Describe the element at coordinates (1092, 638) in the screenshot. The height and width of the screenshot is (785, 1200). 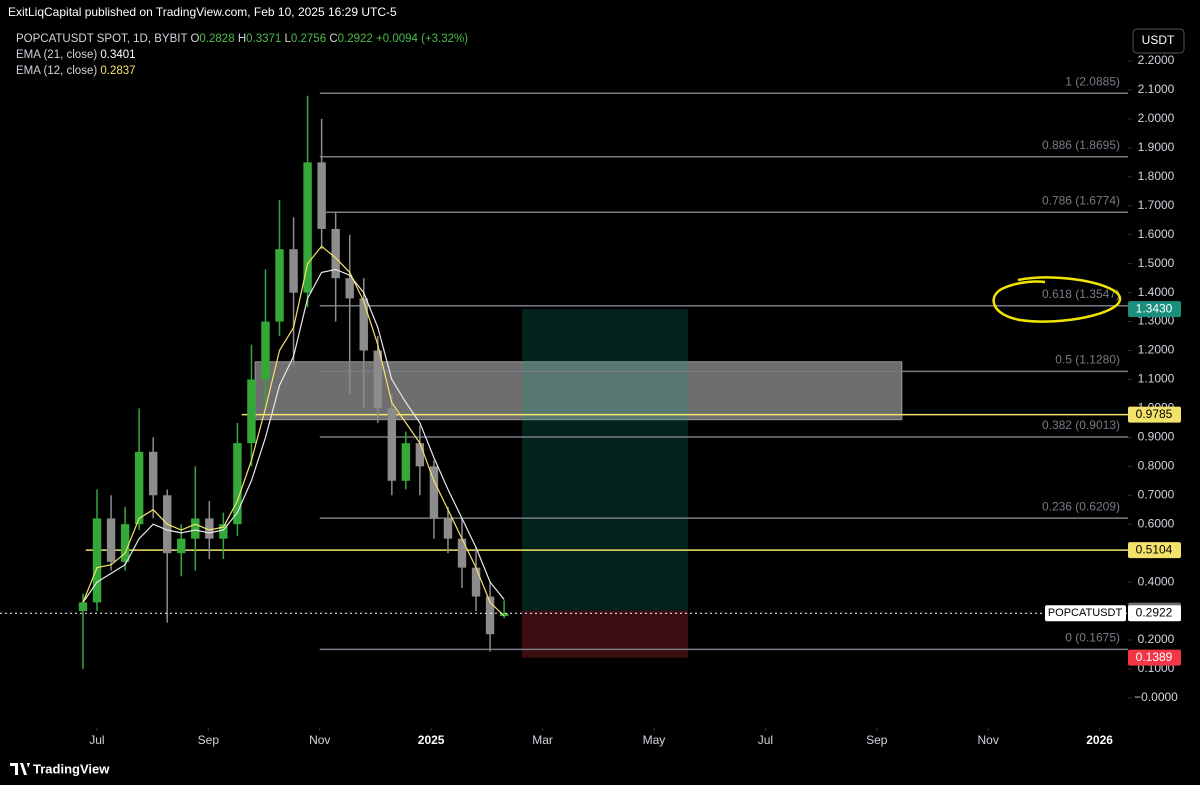
I see `fib-label: 0 (0.1675)` at that location.